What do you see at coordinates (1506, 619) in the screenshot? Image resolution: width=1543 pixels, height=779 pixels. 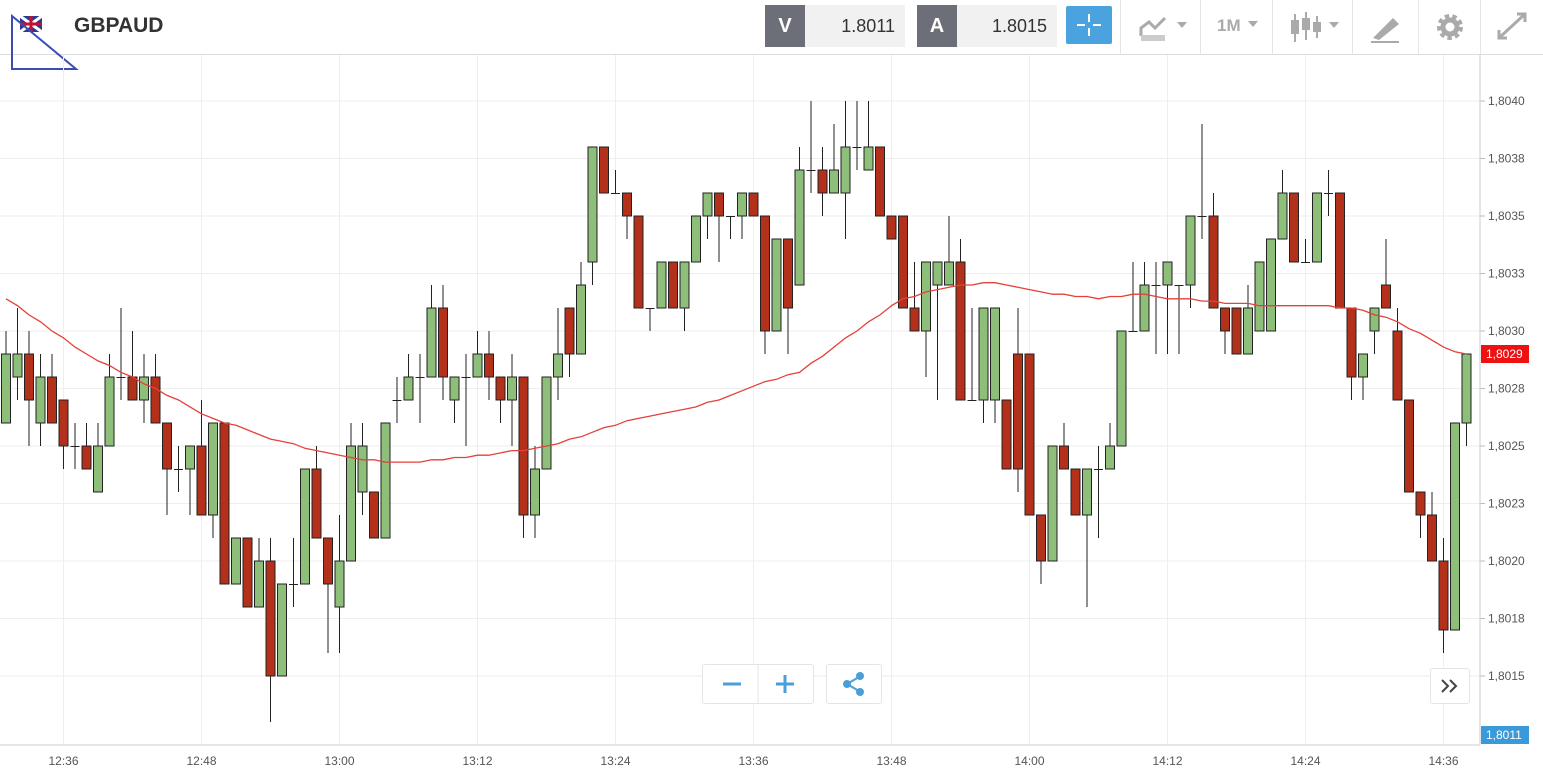 I see `y-tick-label: 1,8018` at bounding box center [1506, 619].